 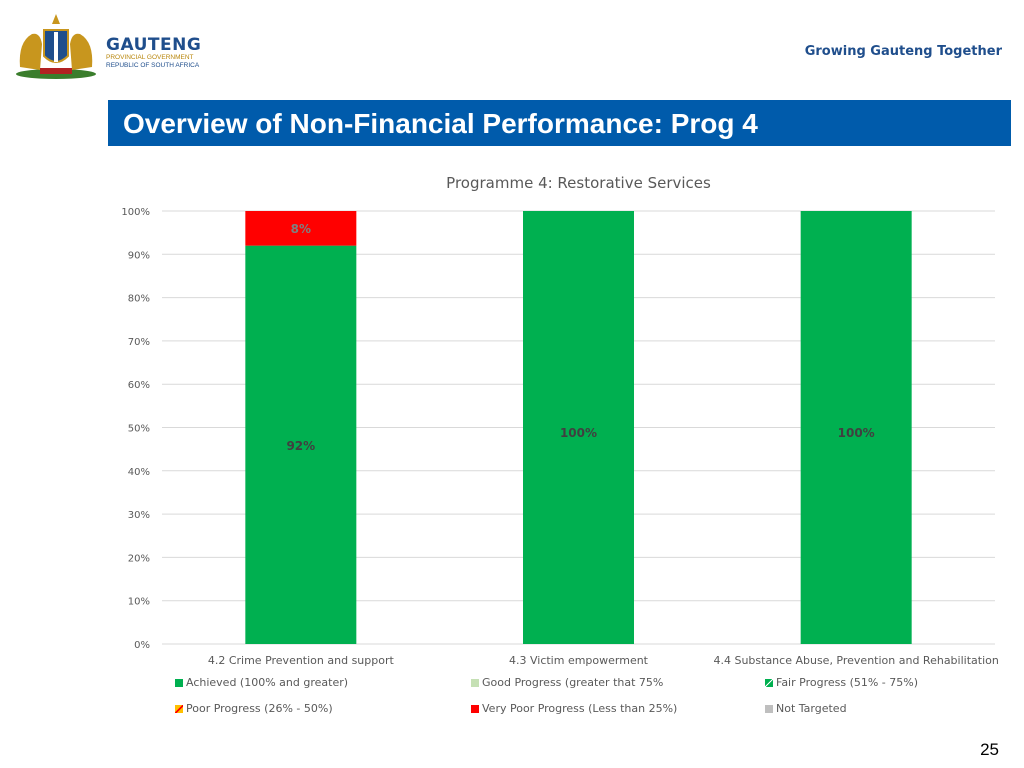 What do you see at coordinates (153, 65) in the screenshot?
I see `logo-country: REPUBLIC OF SOUTH AFRICA` at bounding box center [153, 65].